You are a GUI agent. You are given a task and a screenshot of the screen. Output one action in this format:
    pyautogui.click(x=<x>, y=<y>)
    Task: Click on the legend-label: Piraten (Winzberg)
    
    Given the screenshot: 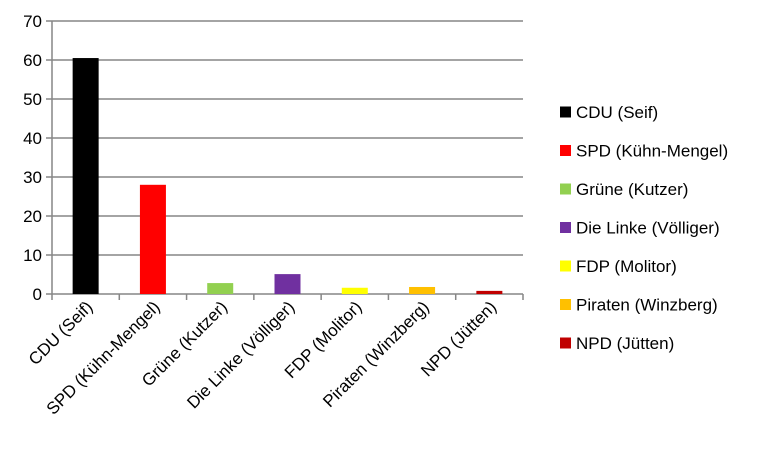 What is the action you would take?
    pyautogui.click(x=647, y=305)
    